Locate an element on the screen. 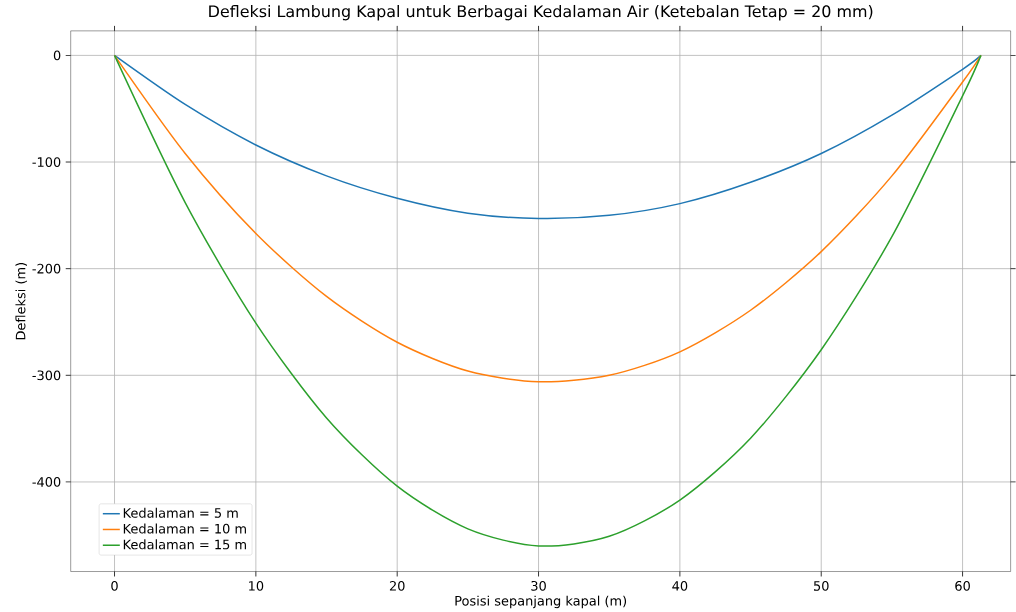 The height and width of the screenshot is (612, 1016). y-tick-label: -100 is located at coordinates (46, 161).